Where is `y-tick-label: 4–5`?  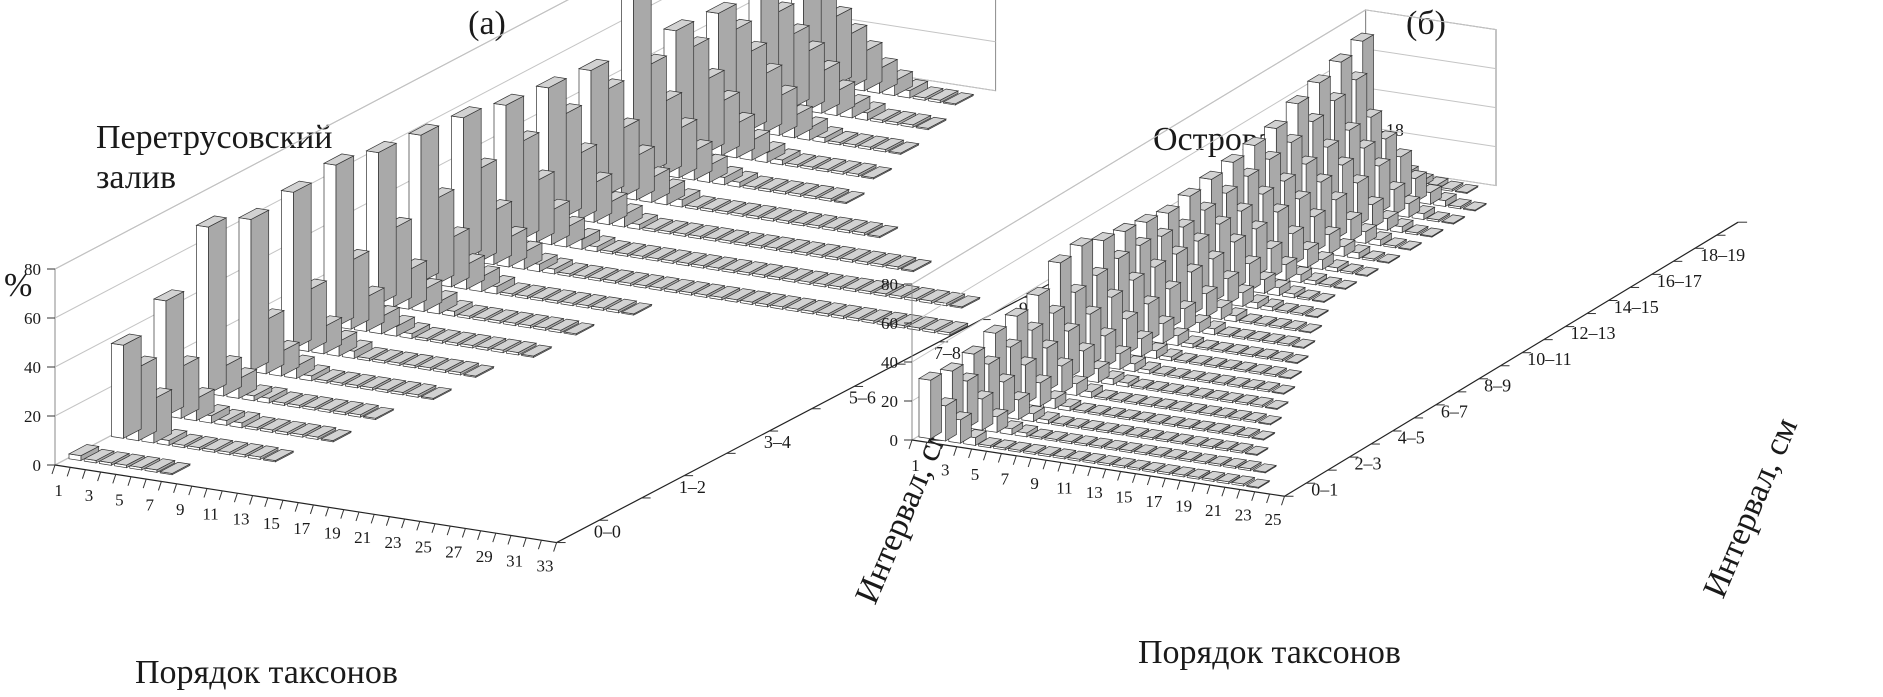 y-tick-label: 4–5 is located at coordinates (1411, 438).